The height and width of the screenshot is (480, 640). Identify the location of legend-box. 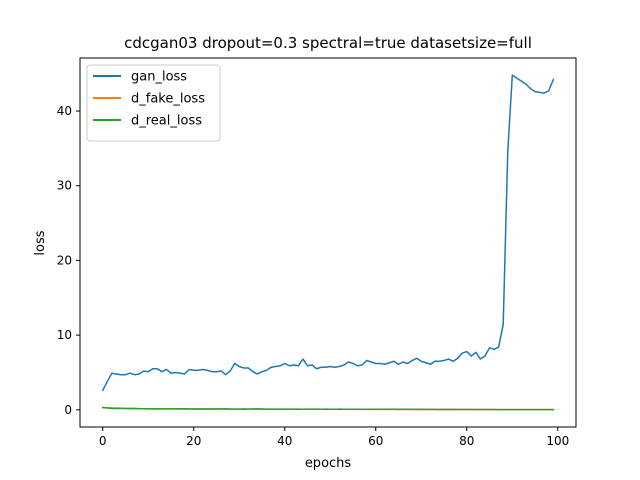
(153, 103).